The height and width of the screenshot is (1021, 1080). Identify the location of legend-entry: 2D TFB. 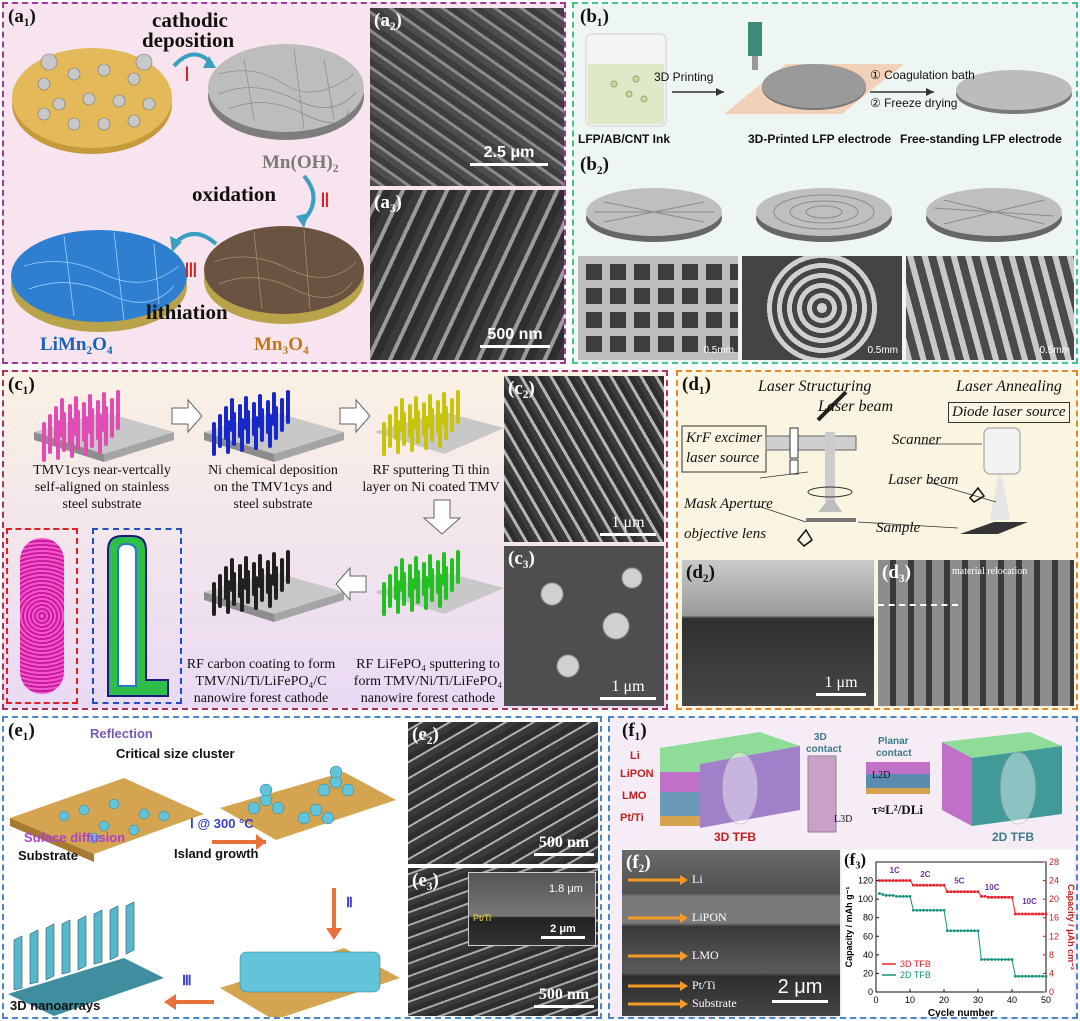
(915, 975).